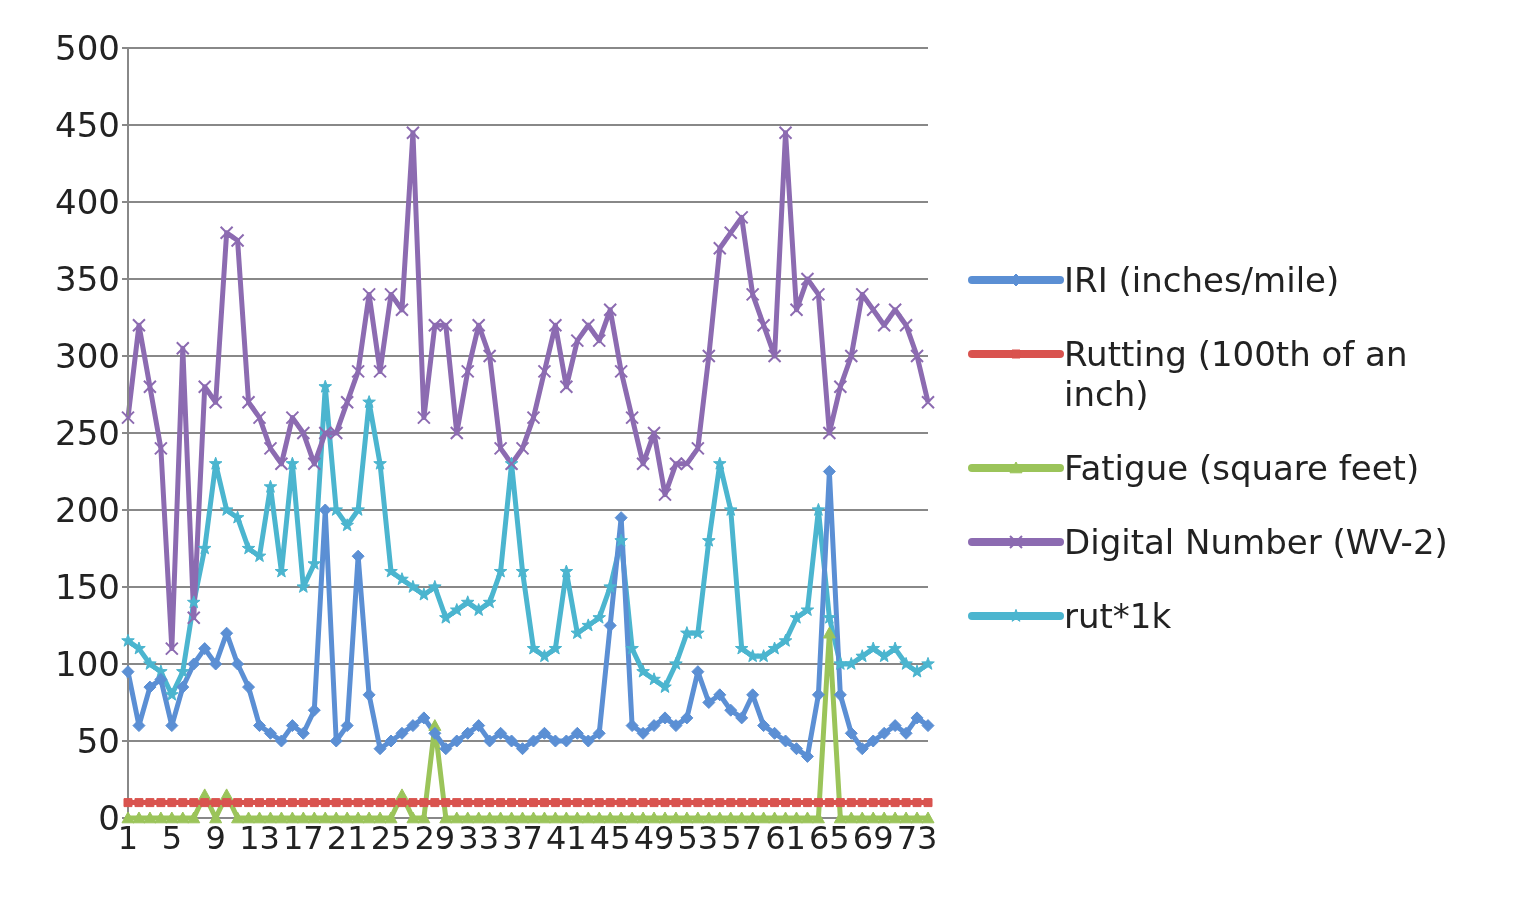 The height and width of the screenshot is (906, 1516). I want to click on x-tick-label: 73, so click(917, 837).